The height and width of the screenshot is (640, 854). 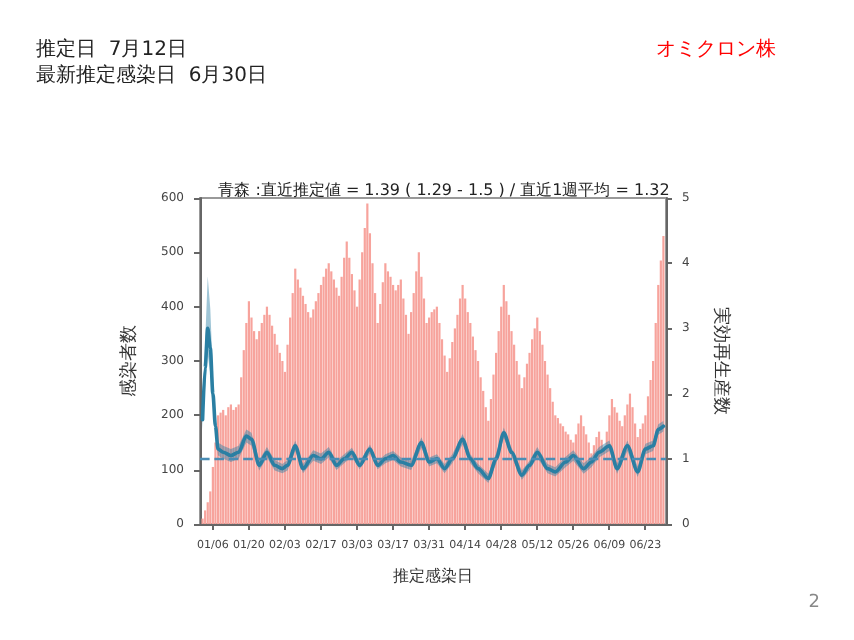 What do you see at coordinates (721, 361) in the screenshot?
I see `y2-axis-title: 実効再生産数` at bounding box center [721, 361].